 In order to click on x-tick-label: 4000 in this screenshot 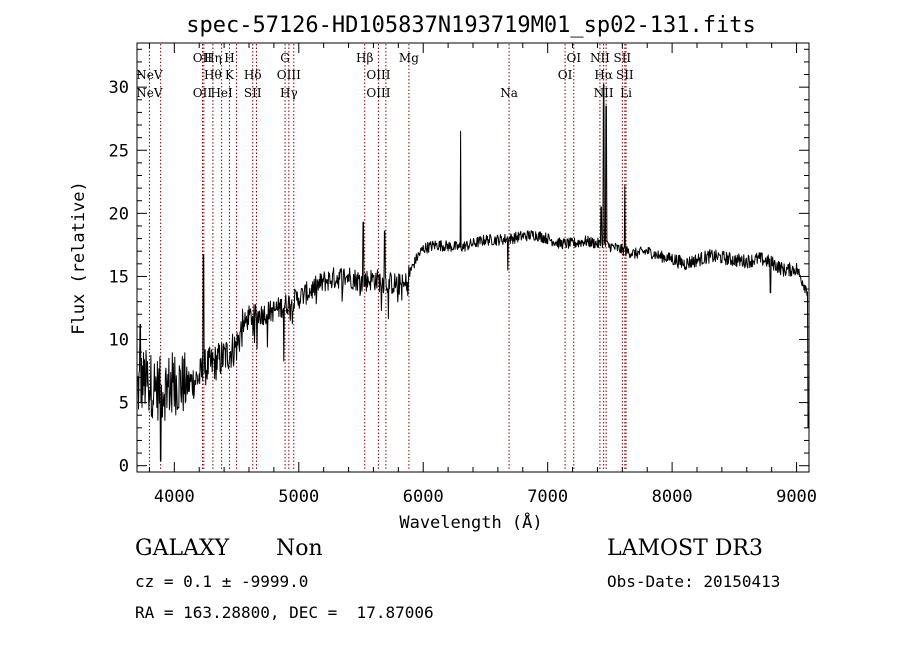, I will do `click(174, 497)`.